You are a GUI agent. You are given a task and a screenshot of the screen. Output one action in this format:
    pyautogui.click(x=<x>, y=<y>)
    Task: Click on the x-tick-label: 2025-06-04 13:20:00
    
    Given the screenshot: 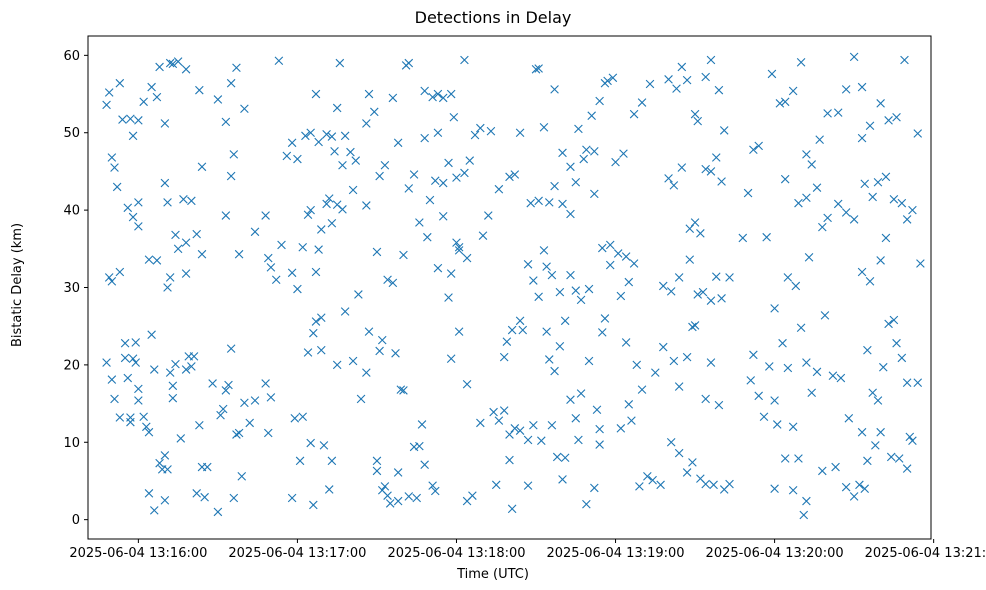 What is the action you would take?
    pyautogui.click(x=775, y=553)
    